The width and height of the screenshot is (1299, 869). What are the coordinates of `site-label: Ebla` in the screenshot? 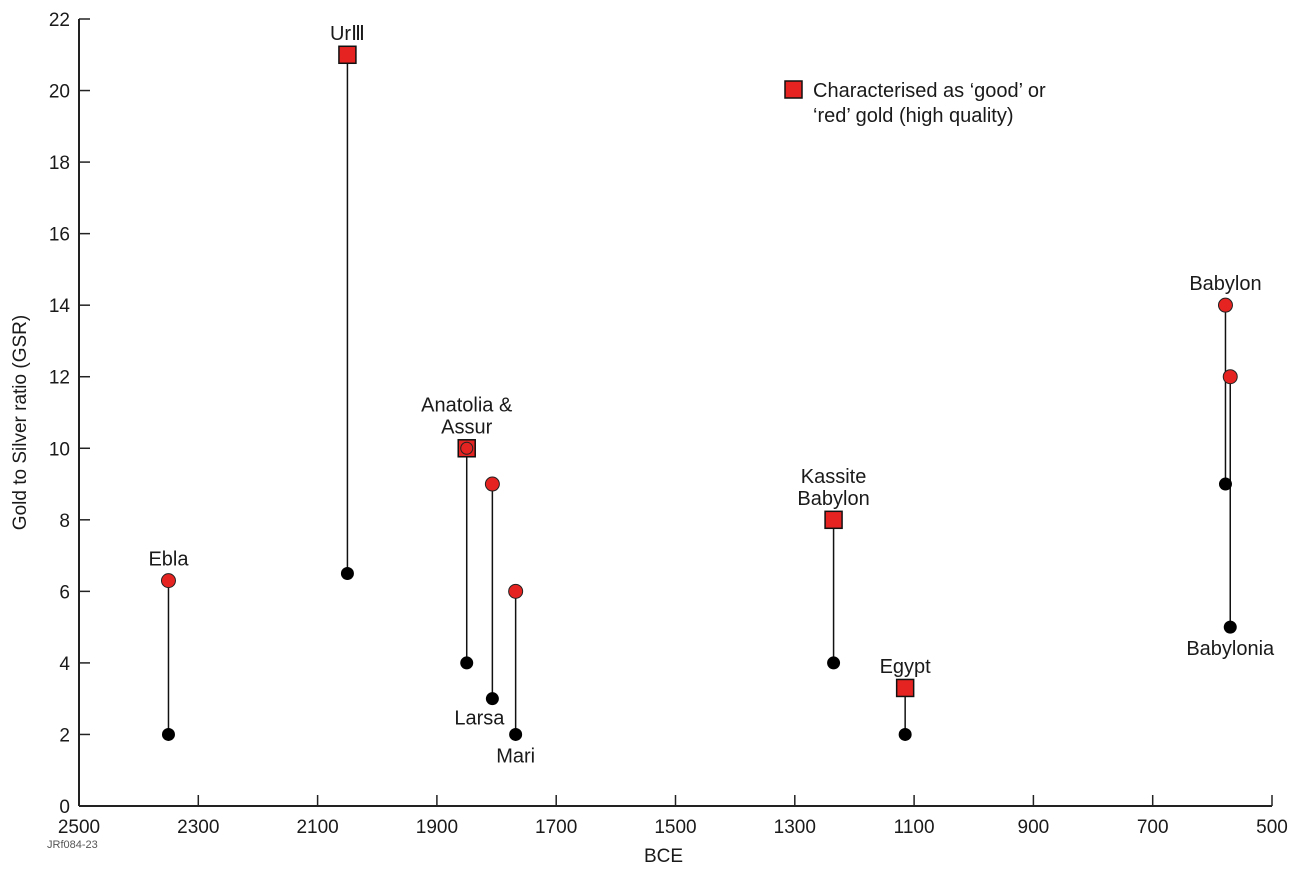 It's located at (168, 560).